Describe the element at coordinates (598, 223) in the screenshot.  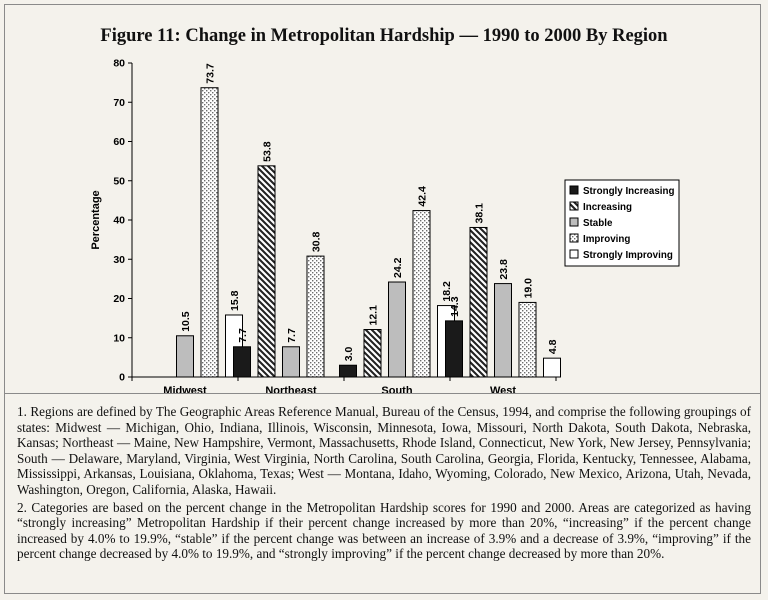
I see `legend-label-stable: Stable` at that location.